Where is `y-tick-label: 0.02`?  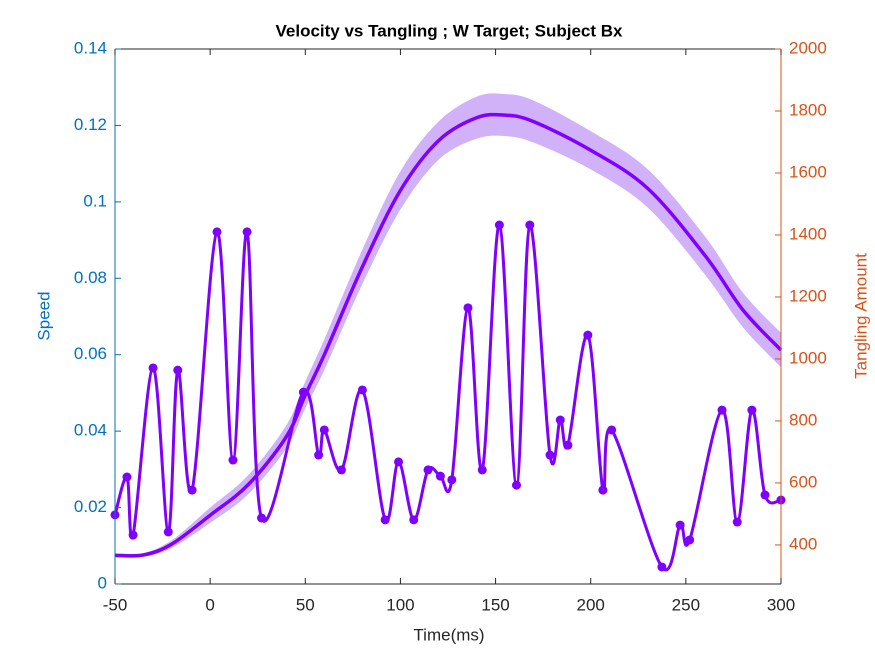 y-tick-label: 0.02 is located at coordinates (90, 506).